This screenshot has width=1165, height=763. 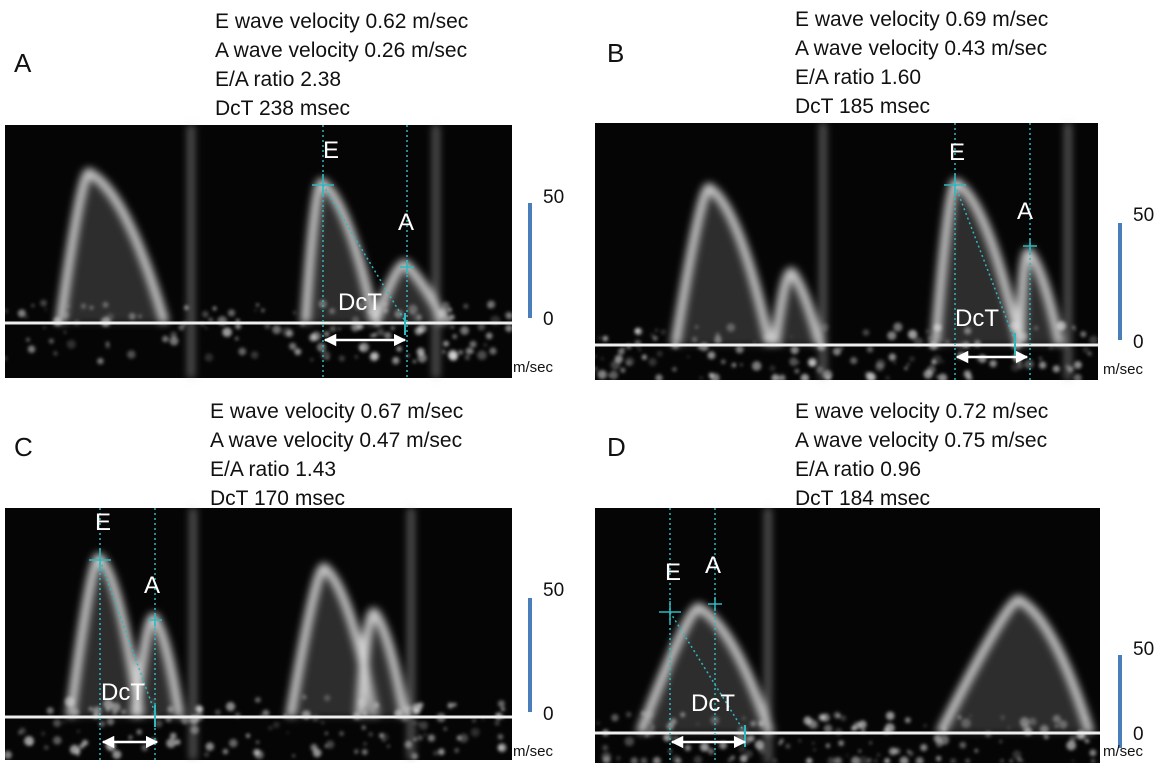 What do you see at coordinates (23, 63) in the screenshot?
I see `panel-letter: A` at bounding box center [23, 63].